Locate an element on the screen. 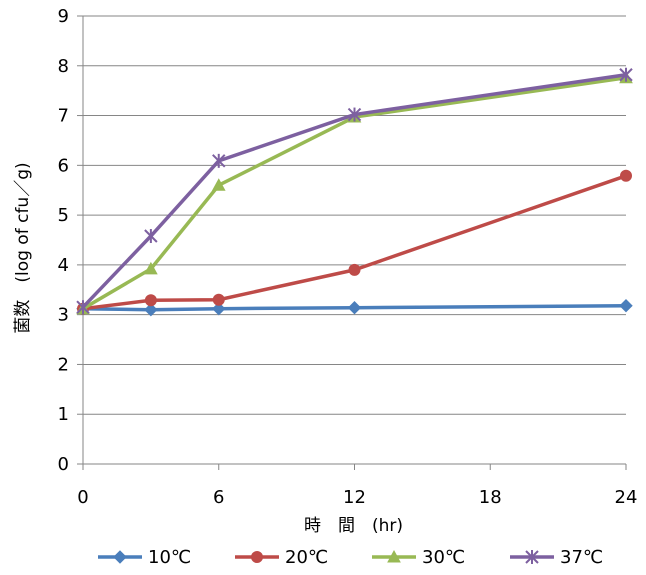 The image size is (646, 575). legend-label: 30℃ is located at coordinates (443, 557).